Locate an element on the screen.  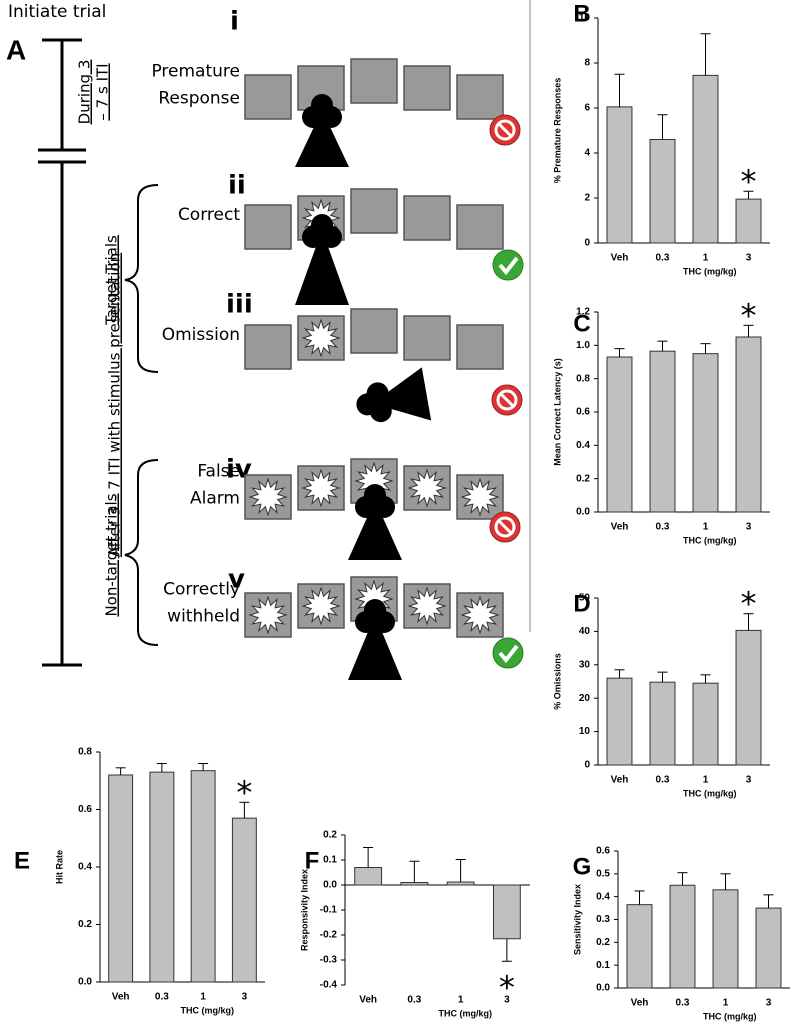
row-label: Omission is located at coordinates (201, 335).